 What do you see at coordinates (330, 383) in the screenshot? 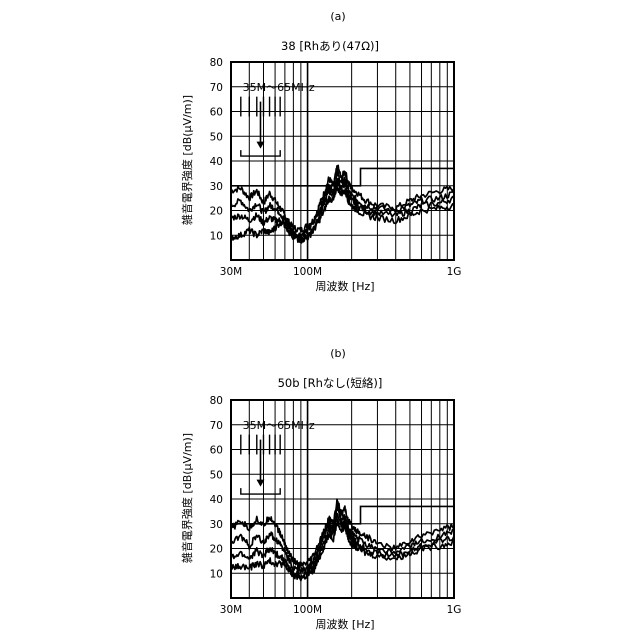
I see `chart-title: 50b [Rhなし(短絡)]` at bounding box center [330, 383].